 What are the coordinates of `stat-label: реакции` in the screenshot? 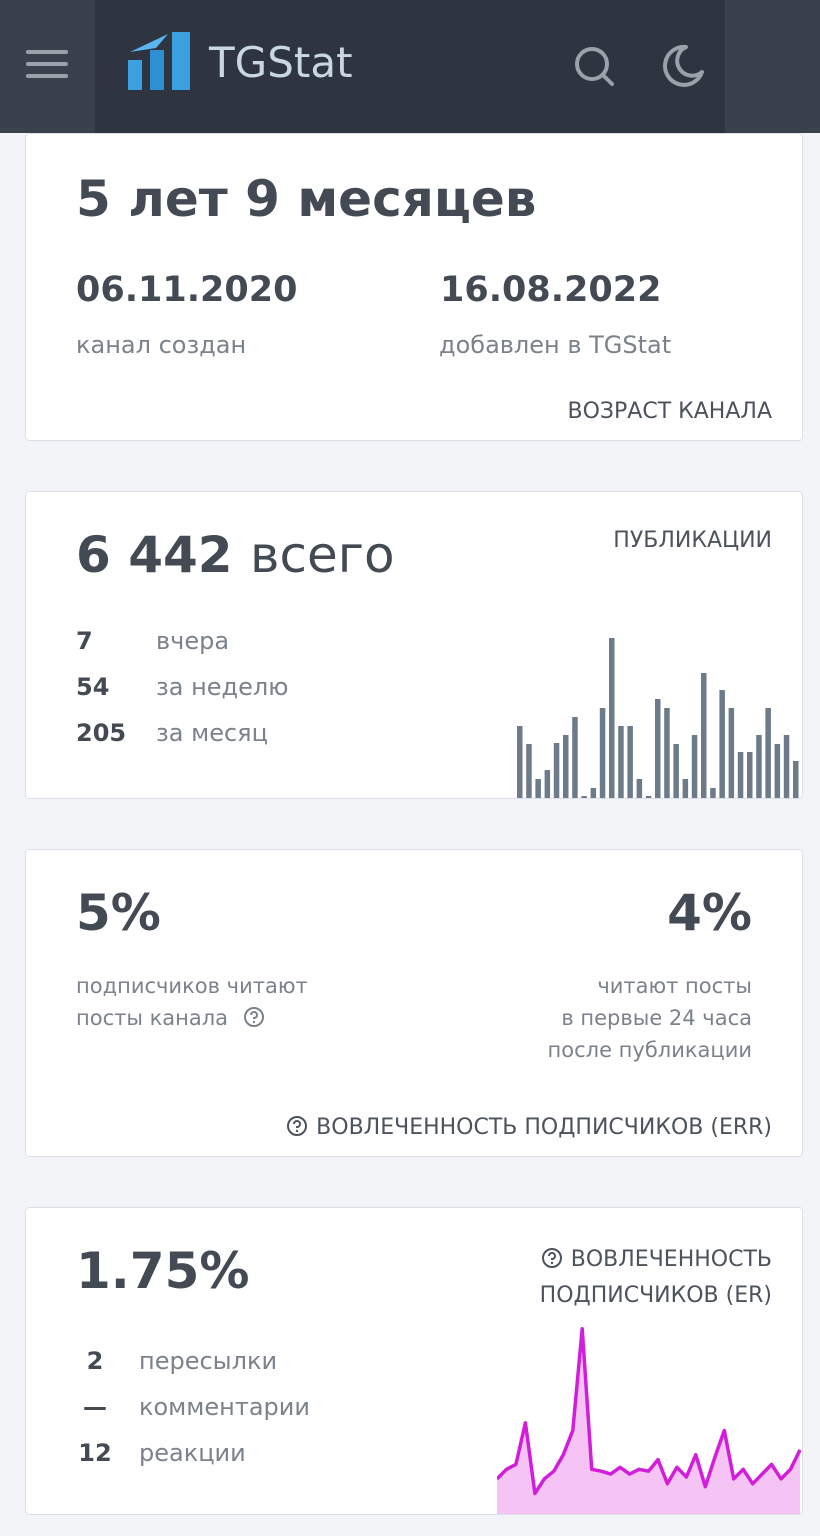 It's located at (192, 1453).